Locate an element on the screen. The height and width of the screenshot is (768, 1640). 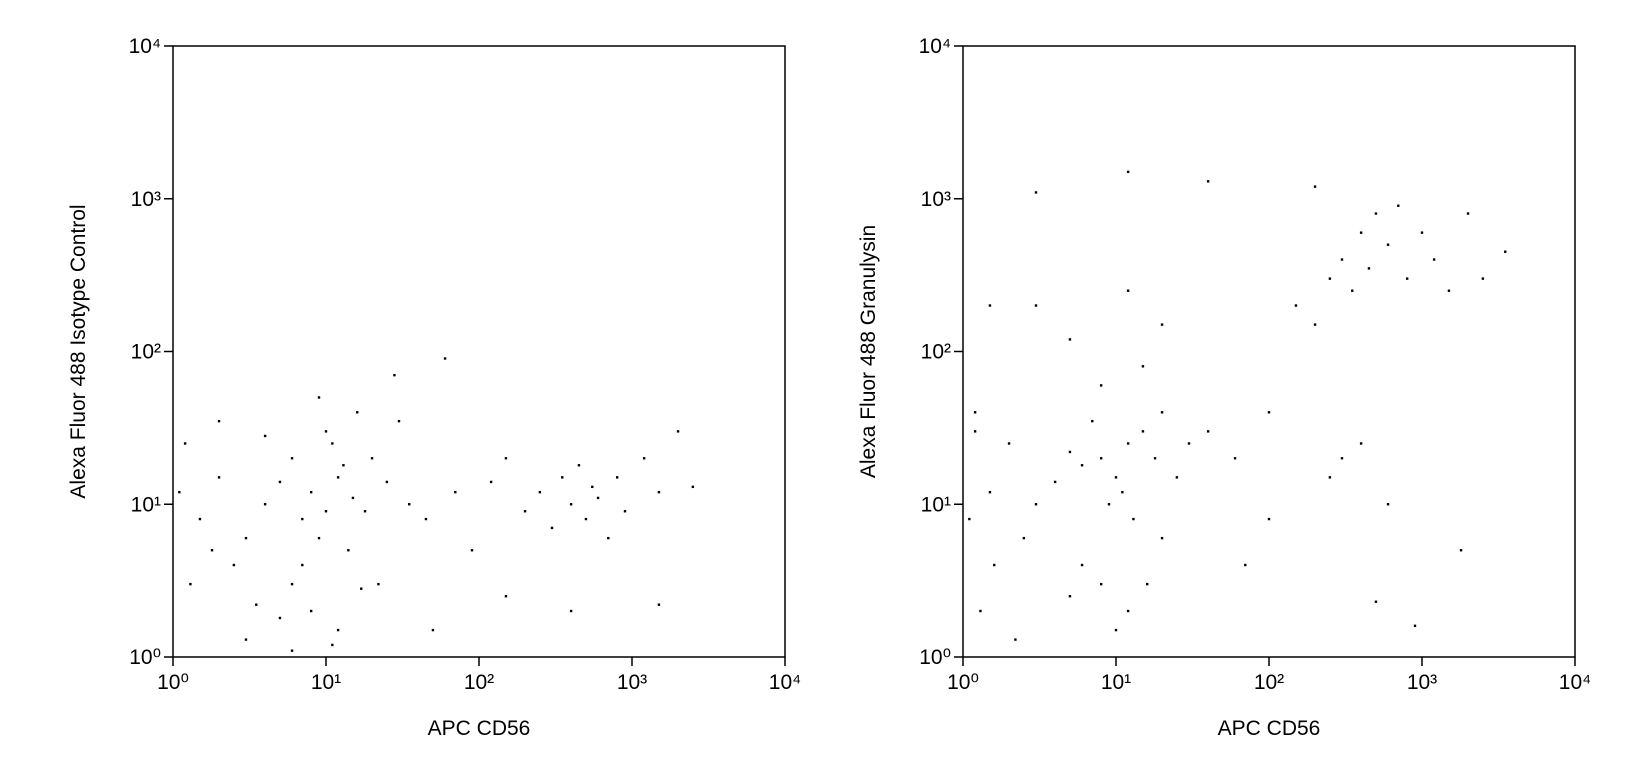
x-tick-label: 10¹ is located at coordinates (326, 682).